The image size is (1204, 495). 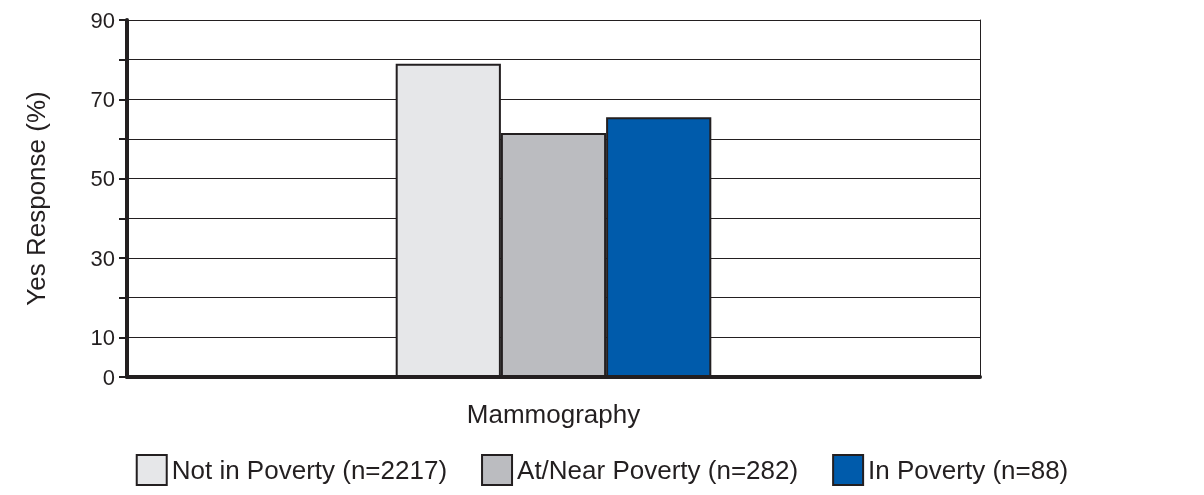 I want to click on x-tick-label: Mammography, so click(x=553, y=414).